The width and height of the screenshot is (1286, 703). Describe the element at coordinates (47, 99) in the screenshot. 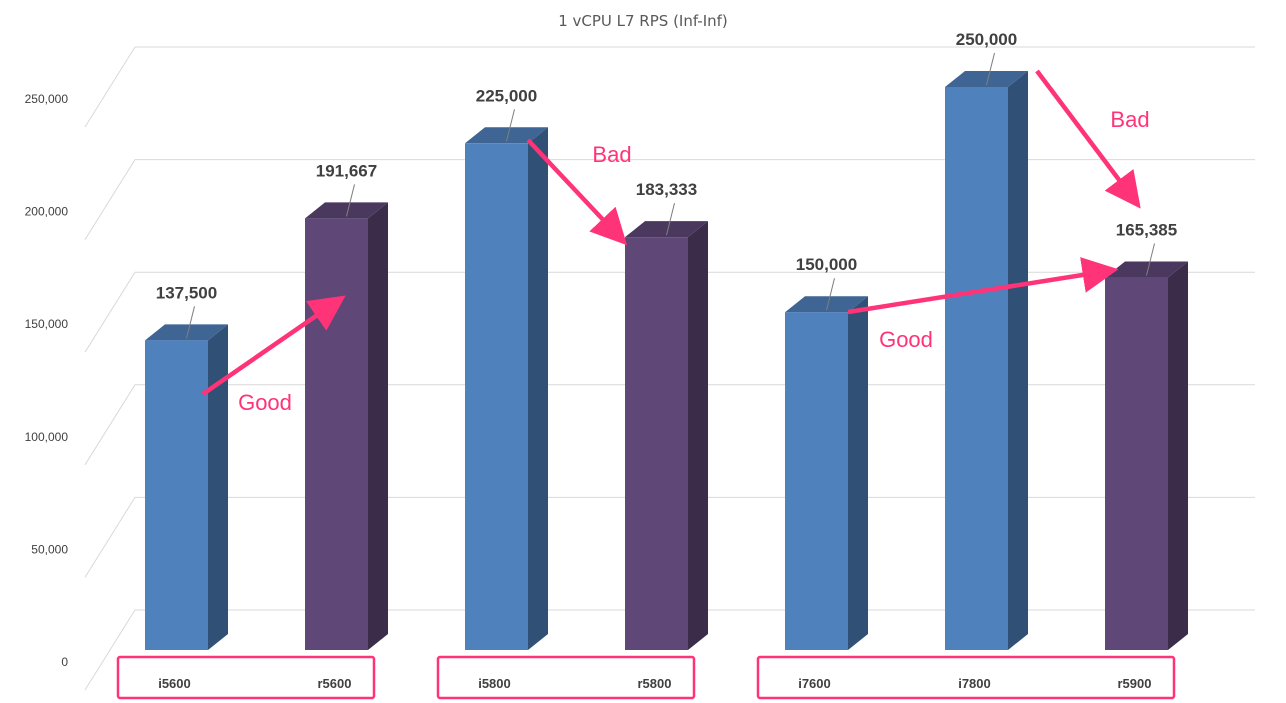

I see `y-tick-label: 250,000` at that location.